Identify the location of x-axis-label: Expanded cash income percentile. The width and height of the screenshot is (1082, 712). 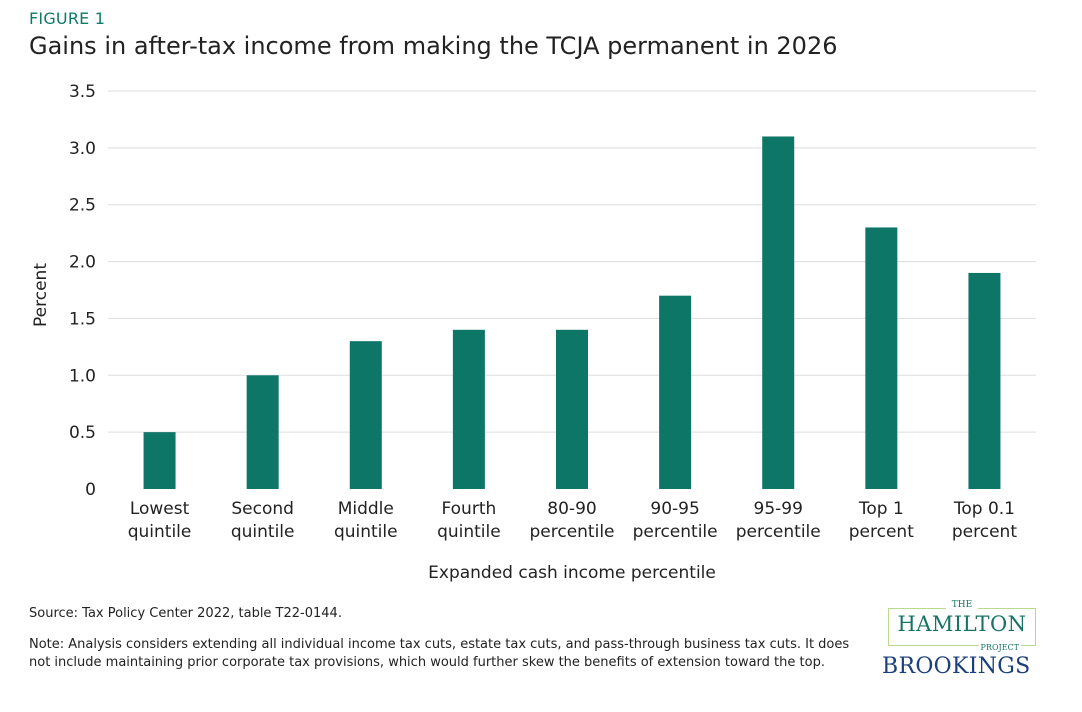
(572, 573).